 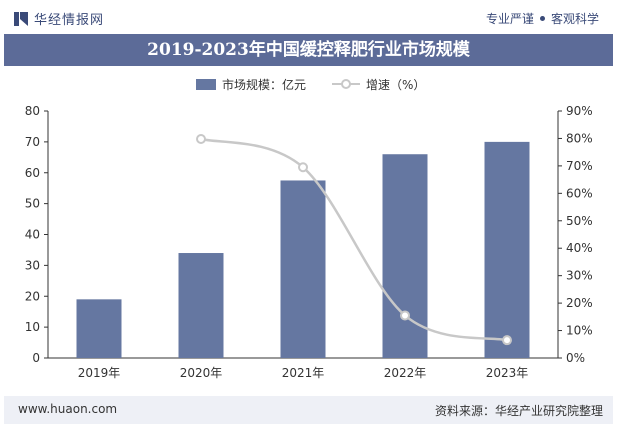 What do you see at coordinates (32, 235) in the screenshot?
I see `y-left-tick-label: 40` at bounding box center [32, 235].